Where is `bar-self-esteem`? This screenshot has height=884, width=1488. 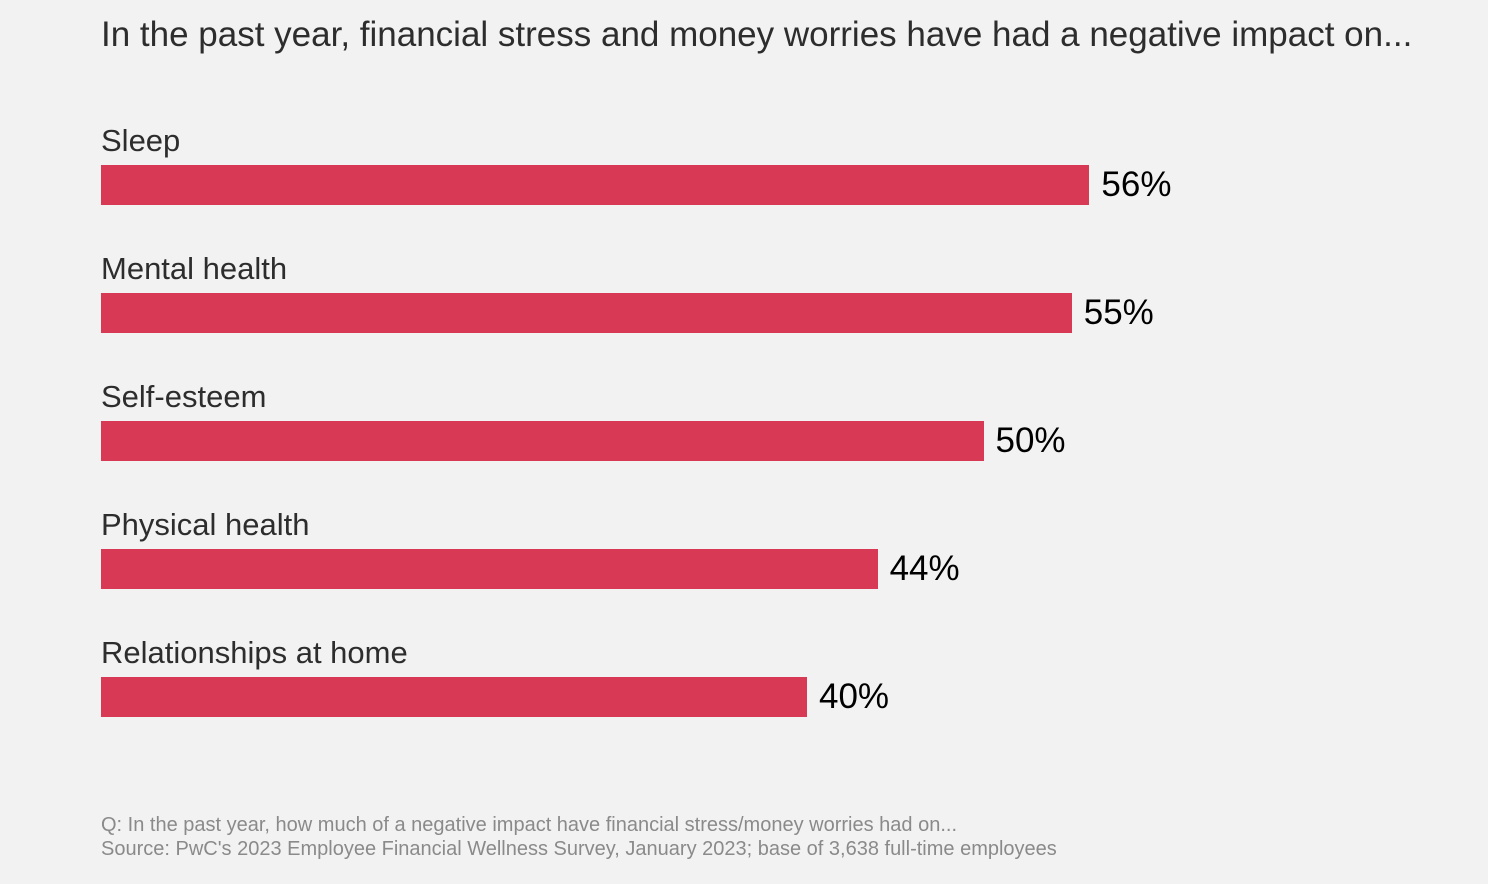
bar-self-esteem is located at coordinates (542, 441).